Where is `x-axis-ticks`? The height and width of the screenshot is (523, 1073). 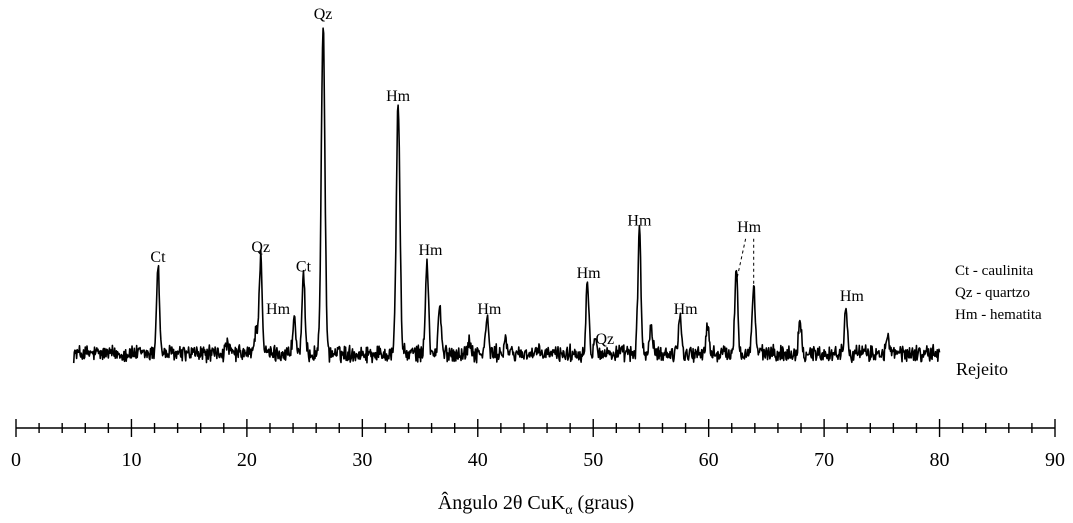 x-axis-ticks is located at coordinates (535, 428).